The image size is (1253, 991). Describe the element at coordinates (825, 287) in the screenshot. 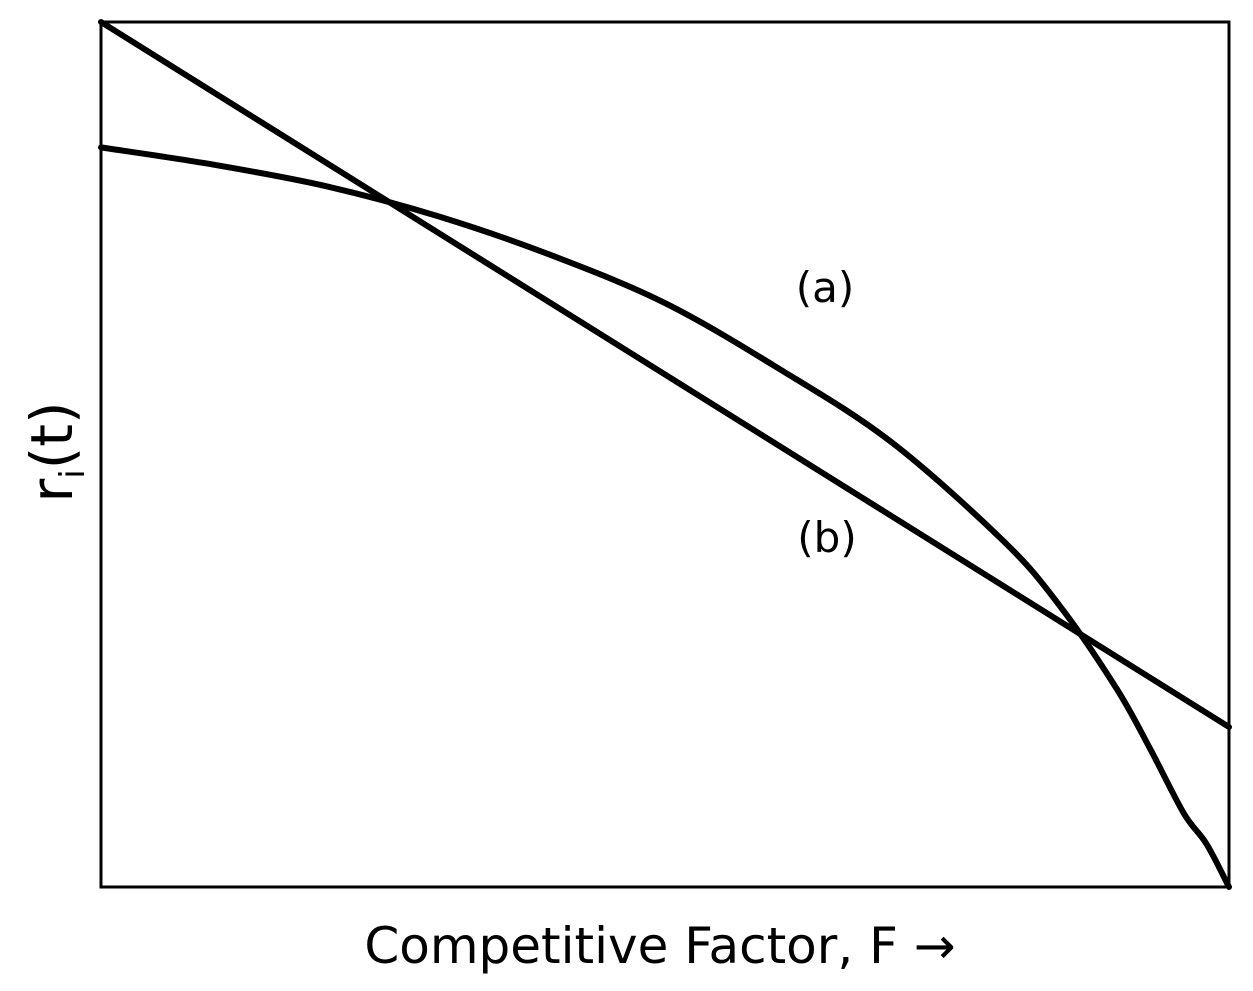

I see `series-label-a: (a)` at that location.